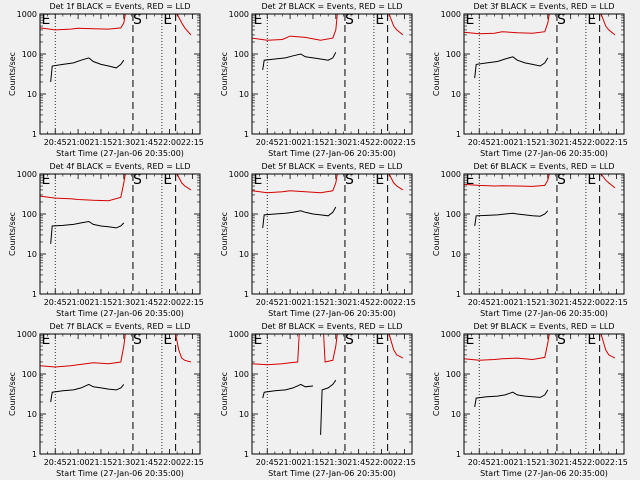  What do you see at coordinates (543, 6) in the screenshot?
I see `chart-title: Det 3f BLACK = Events, RED = LLD` at bounding box center [543, 6].